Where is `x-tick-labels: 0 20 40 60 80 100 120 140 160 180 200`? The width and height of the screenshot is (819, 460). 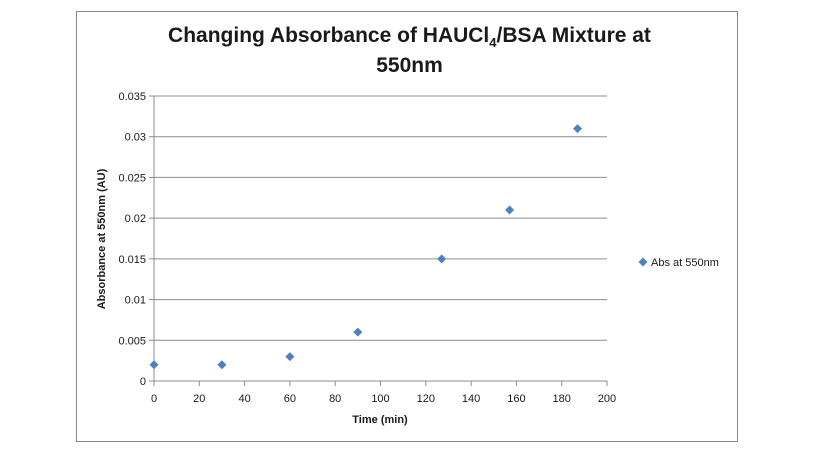
x-tick-labels: 0 20 40 60 80 100 120 140 160 180 200 is located at coordinates (383, 399).